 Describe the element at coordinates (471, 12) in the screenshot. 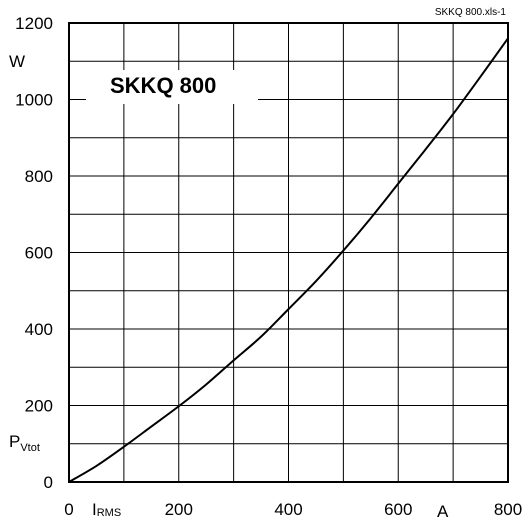

I see `file-label: SKKQ 800.xls-1` at that location.